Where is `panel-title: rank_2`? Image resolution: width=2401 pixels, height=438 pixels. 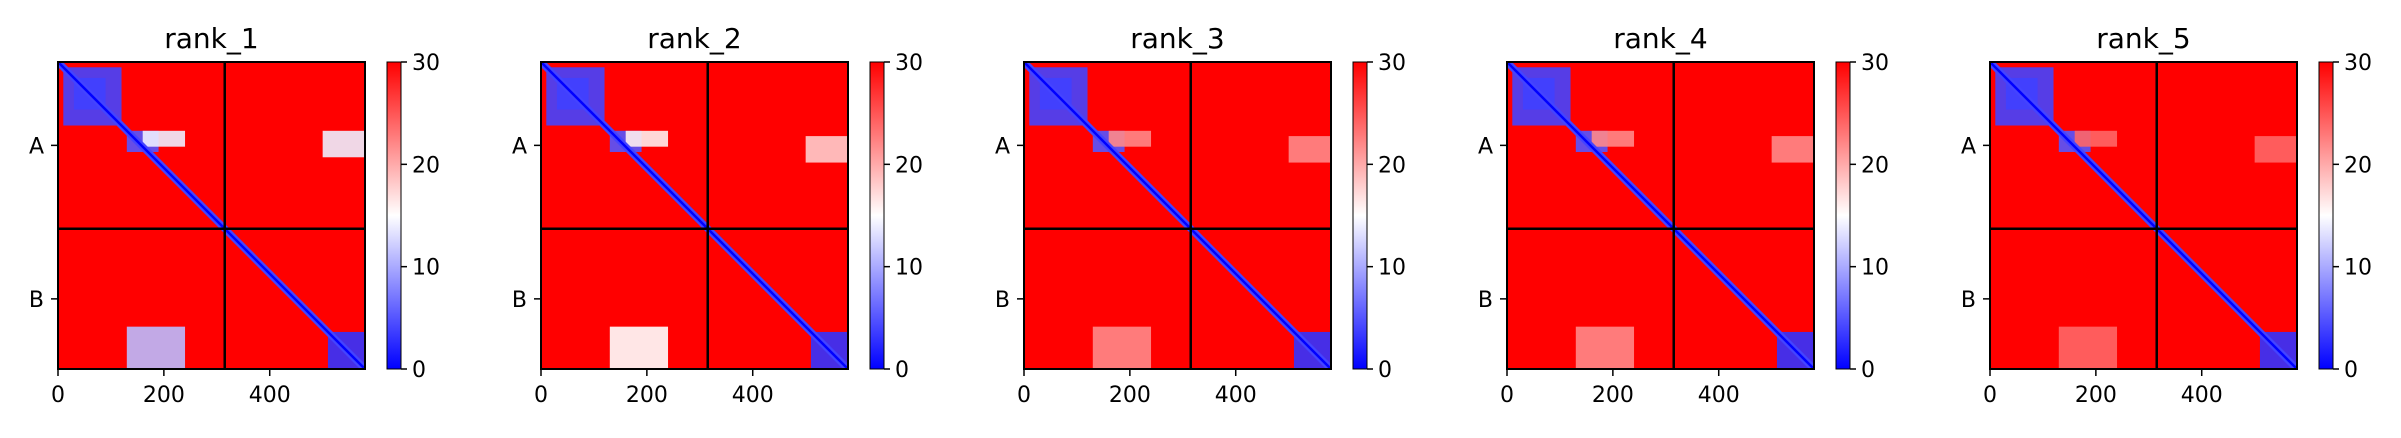
panel-title: rank_2 is located at coordinates (694, 38).